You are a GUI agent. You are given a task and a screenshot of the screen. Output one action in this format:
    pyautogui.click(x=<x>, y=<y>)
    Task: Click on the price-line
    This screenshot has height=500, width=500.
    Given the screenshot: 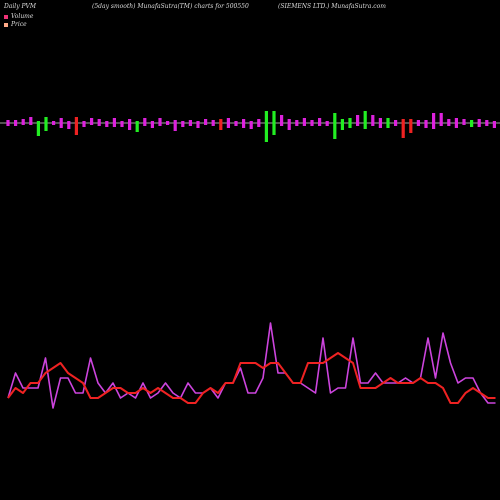 What is the action you would take?
    pyautogui.click(x=251, y=378)
    